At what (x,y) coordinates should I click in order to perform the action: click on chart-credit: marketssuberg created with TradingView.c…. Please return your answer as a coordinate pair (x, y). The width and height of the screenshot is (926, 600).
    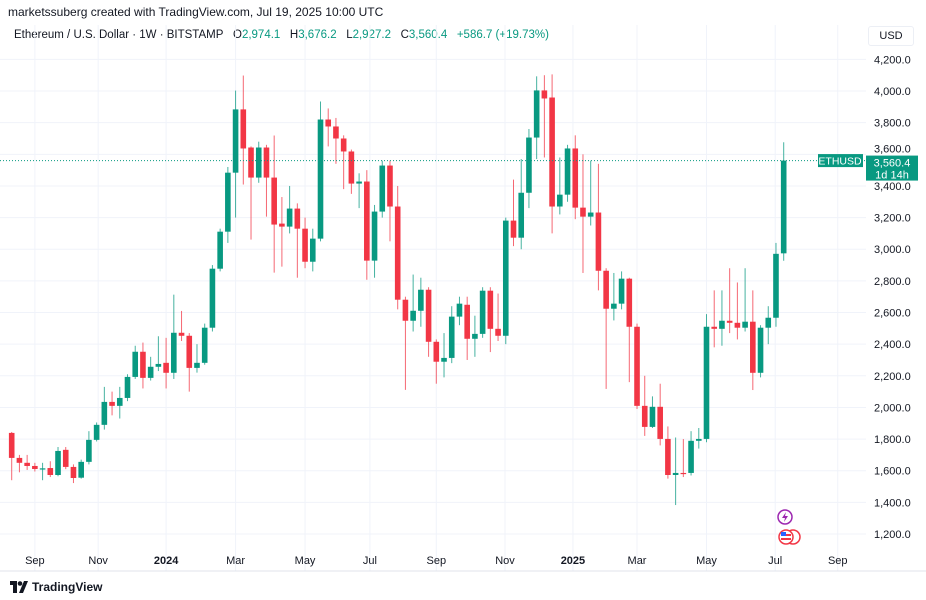
    Looking at the image, I should click on (196, 12).